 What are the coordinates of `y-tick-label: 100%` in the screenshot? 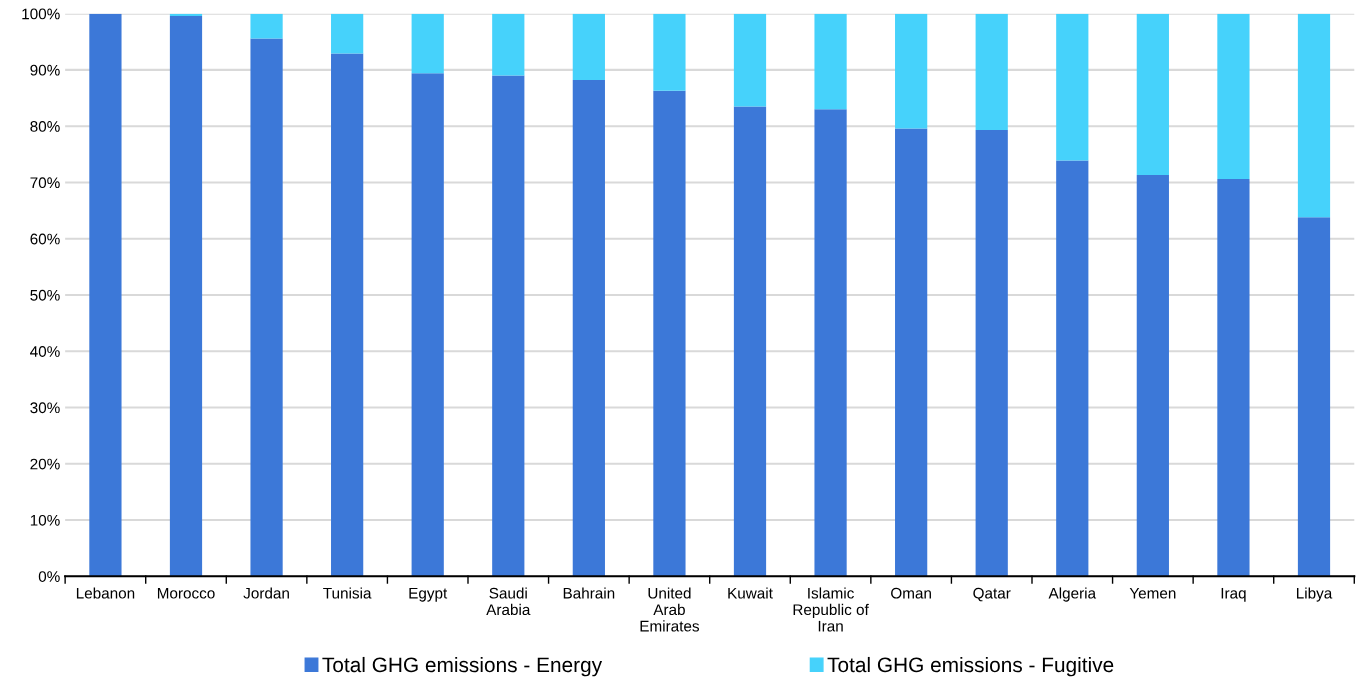 It's located at (41, 14).